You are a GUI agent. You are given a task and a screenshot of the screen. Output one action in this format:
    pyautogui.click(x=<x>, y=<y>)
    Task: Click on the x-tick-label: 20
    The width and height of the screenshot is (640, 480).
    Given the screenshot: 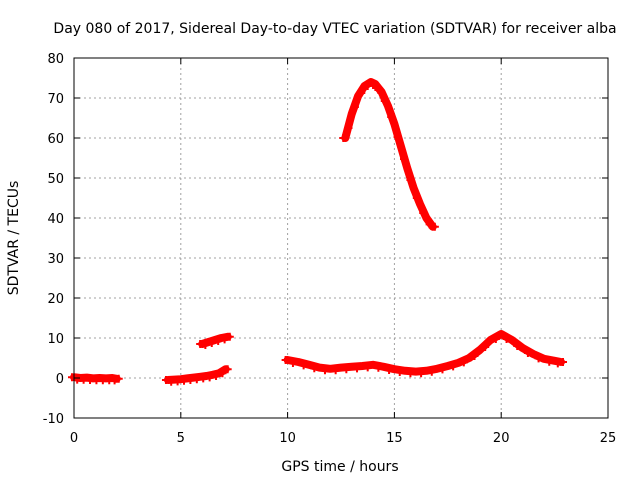 What is the action you would take?
    pyautogui.click(x=501, y=438)
    